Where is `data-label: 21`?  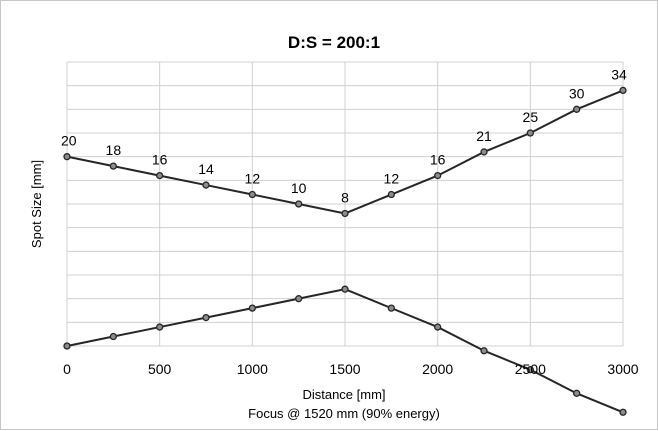 data-label: 21 is located at coordinates (484, 136).